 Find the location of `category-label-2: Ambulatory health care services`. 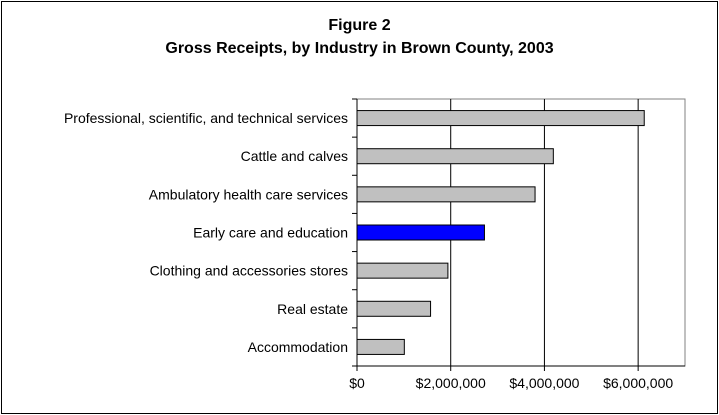

category-label-2: Ambulatory health care services is located at coordinates (248, 194).